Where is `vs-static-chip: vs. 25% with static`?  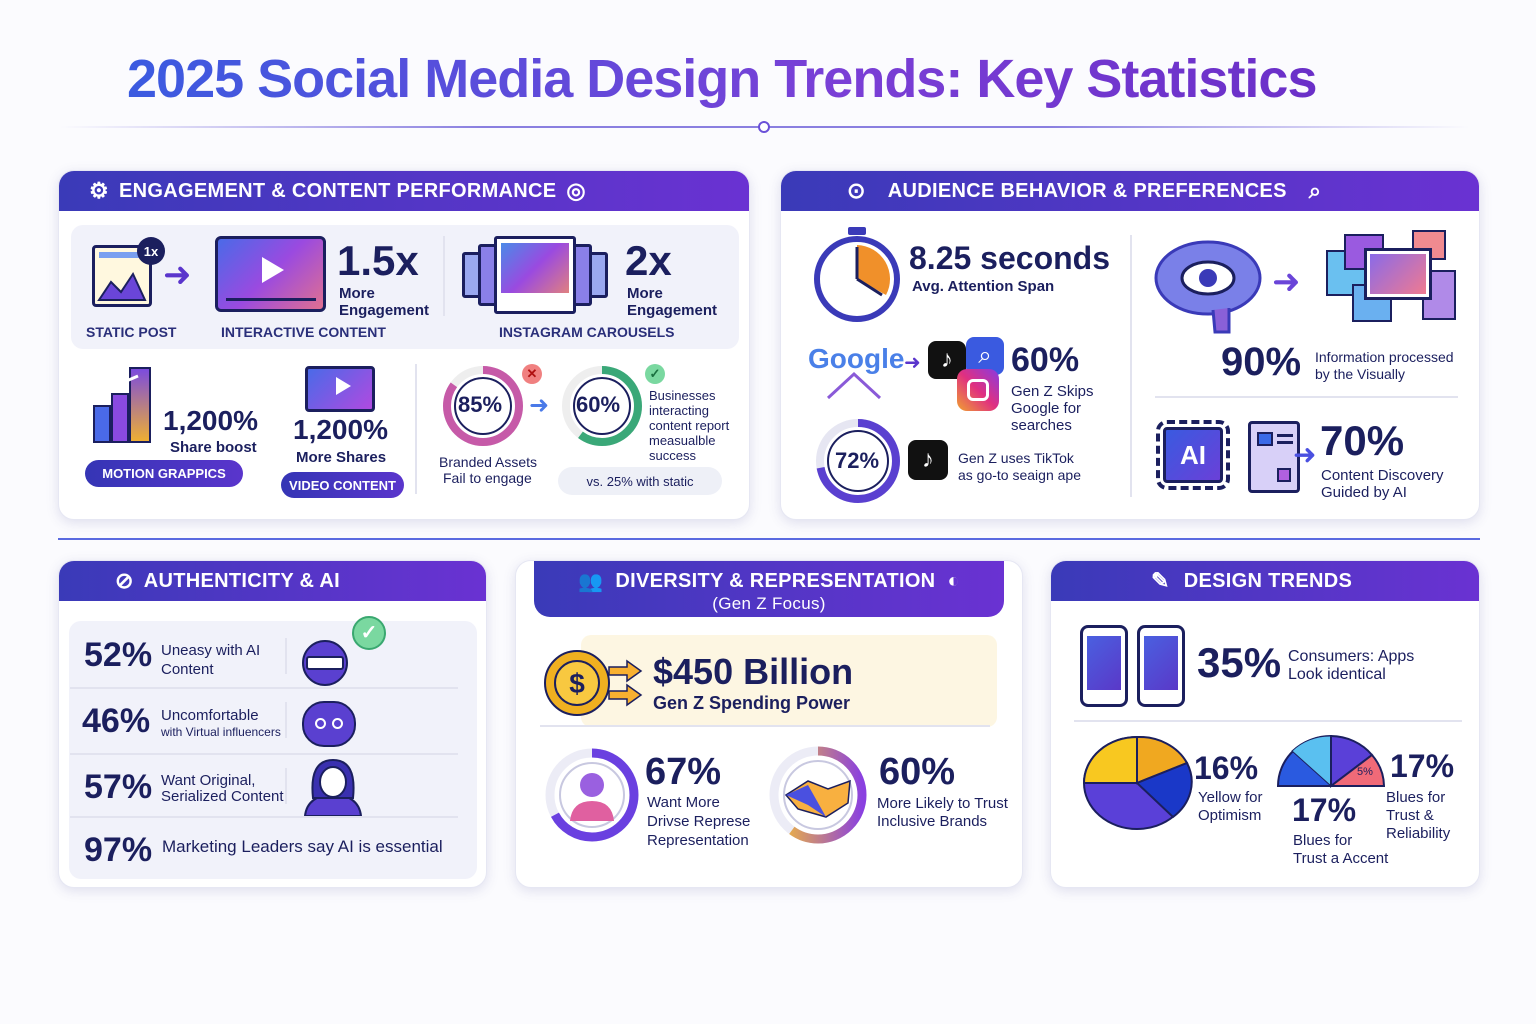
vs-static-chip: vs. 25% with static is located at coordinates (640, 481).